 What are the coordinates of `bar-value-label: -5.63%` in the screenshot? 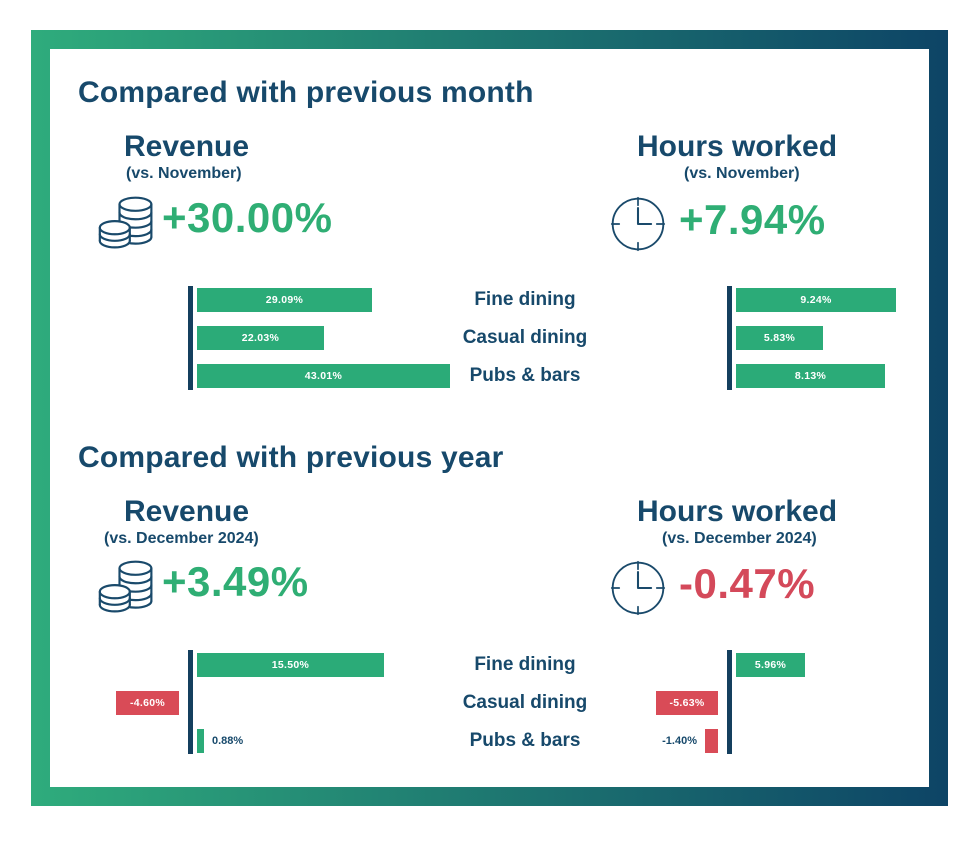 It's located at (687, 703).